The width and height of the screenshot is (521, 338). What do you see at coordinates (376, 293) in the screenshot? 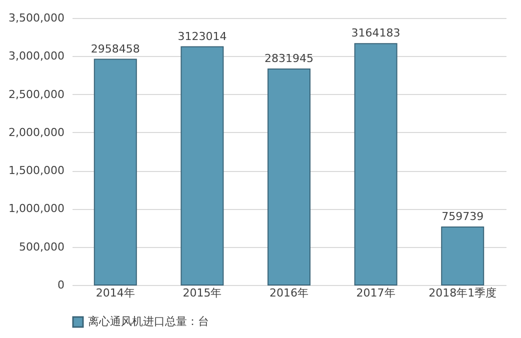
I see `x-tick-label: 2017年` at bounding box center [376, 293].